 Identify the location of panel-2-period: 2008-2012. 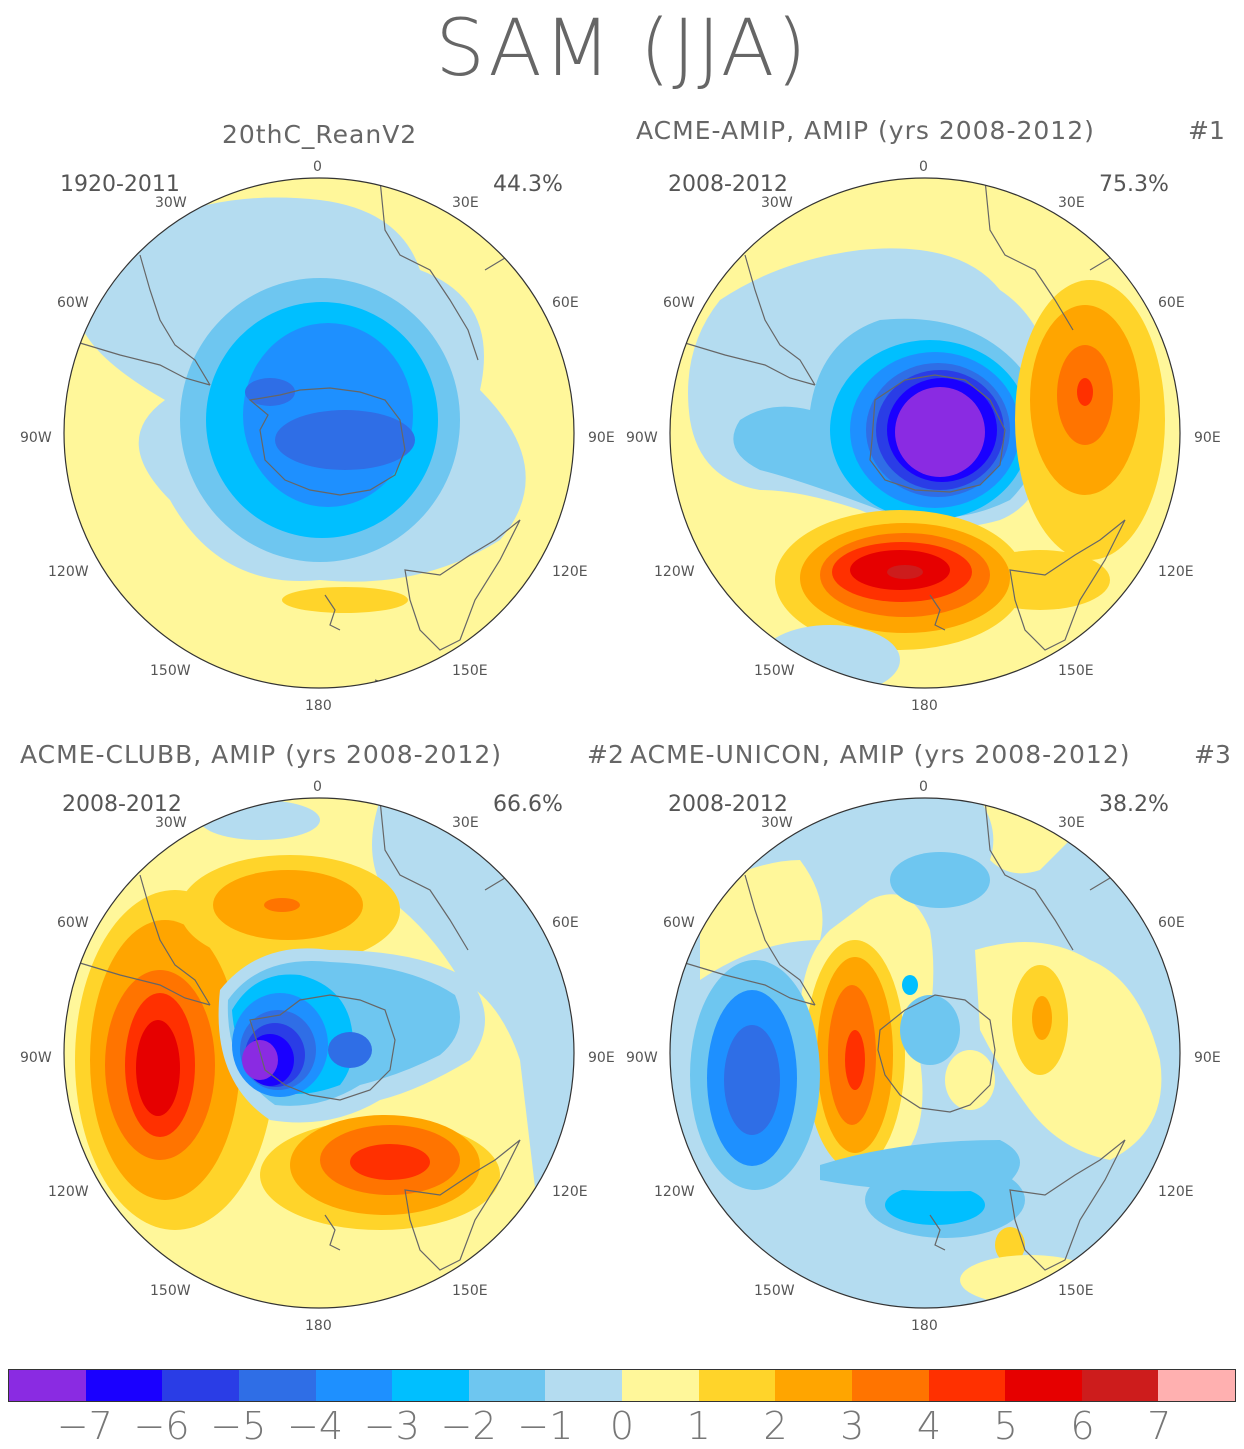
(728, 184).